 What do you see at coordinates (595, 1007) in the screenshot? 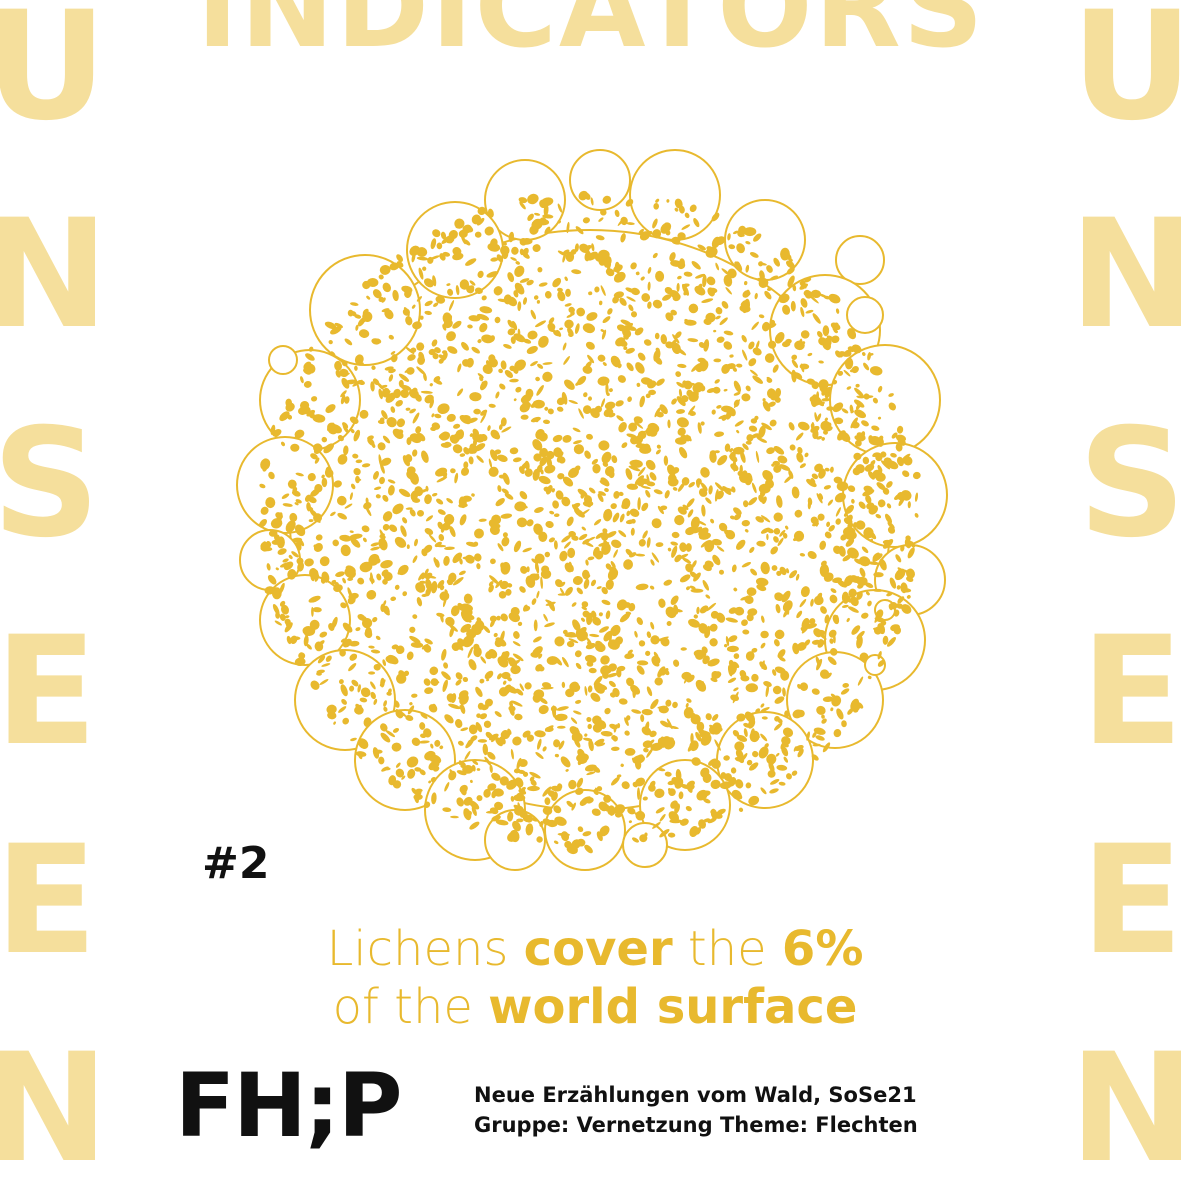
I see `headline-line-2: of the world surface` at bounding box center [595, 1007].